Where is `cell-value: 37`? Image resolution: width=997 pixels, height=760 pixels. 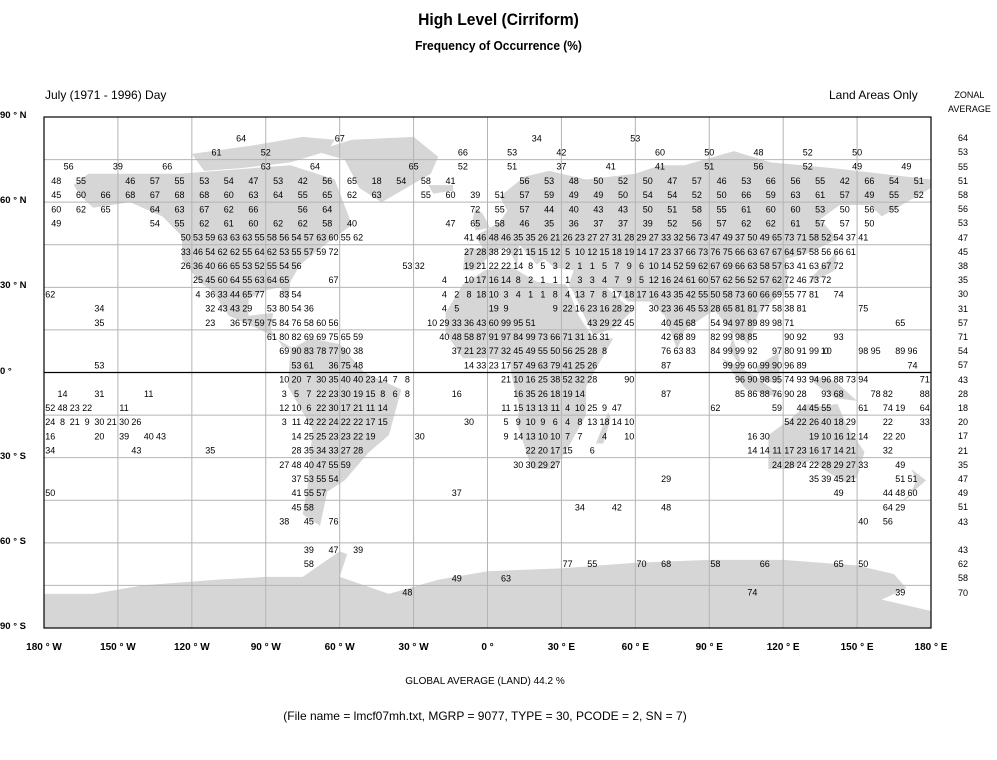 cell-value: 37 is located at coordinates (296, 479).